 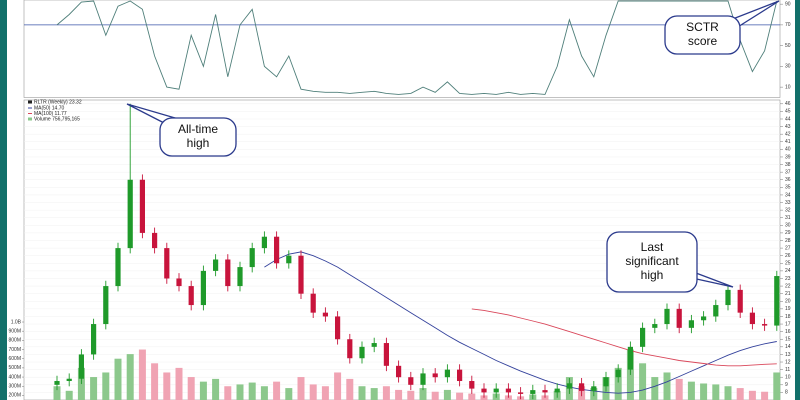 I want to click on callout-text: significant, so click(x=652, y=261).